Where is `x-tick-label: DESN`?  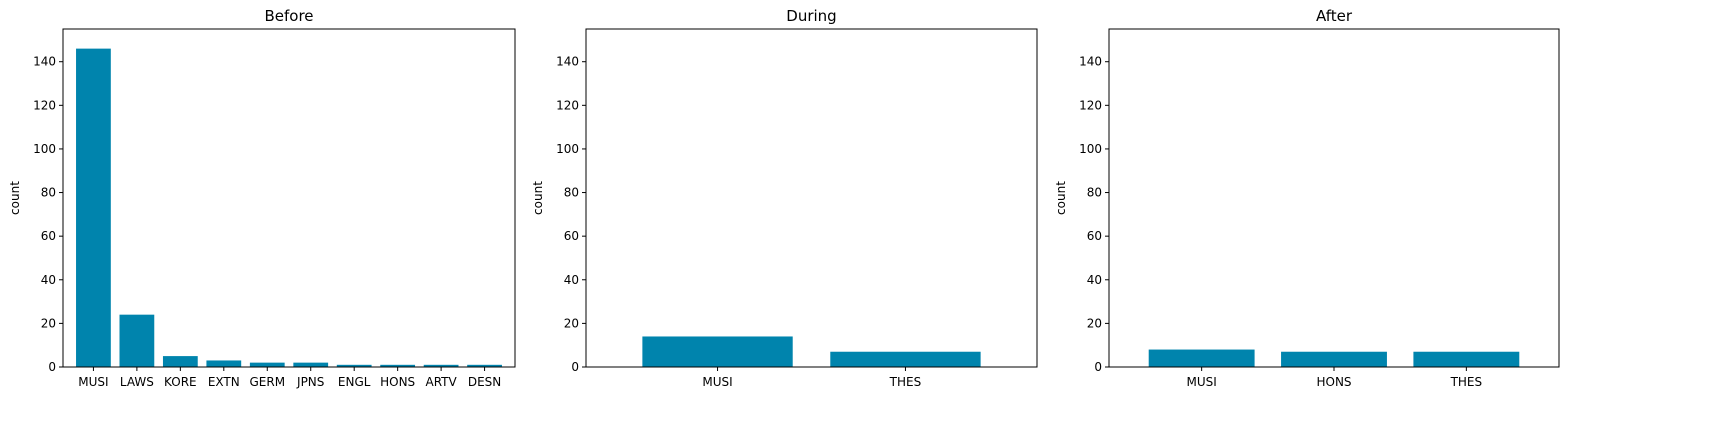
x-tick-label: DESN is located at coordinates (484, 382).